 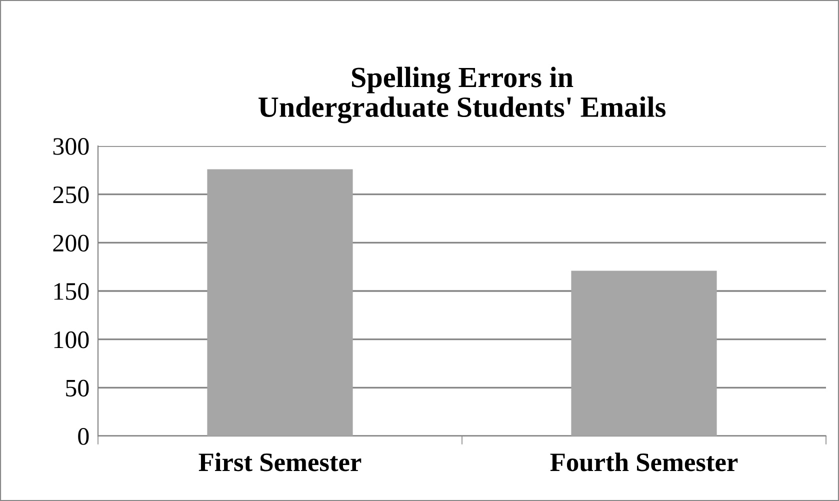 I want to click on y-tick-label: 300, so click(x=71, y=146).